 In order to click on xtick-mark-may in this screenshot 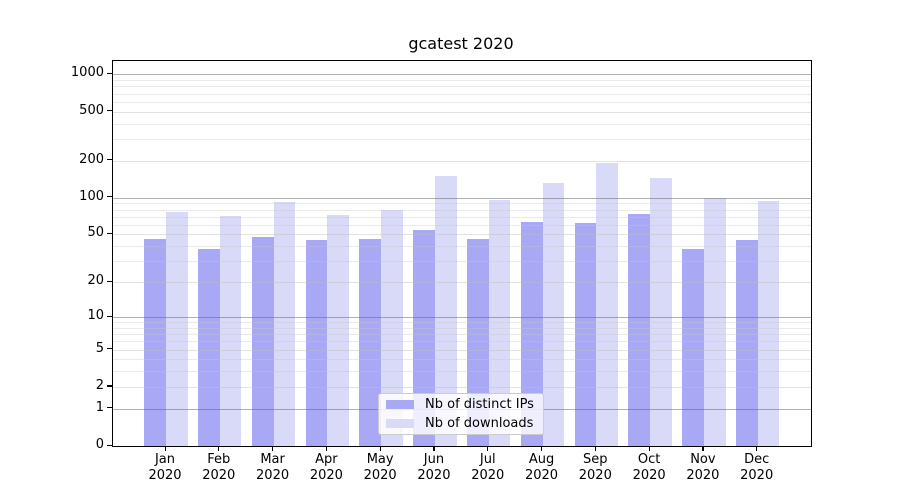, I will do `click(380, 448)`.